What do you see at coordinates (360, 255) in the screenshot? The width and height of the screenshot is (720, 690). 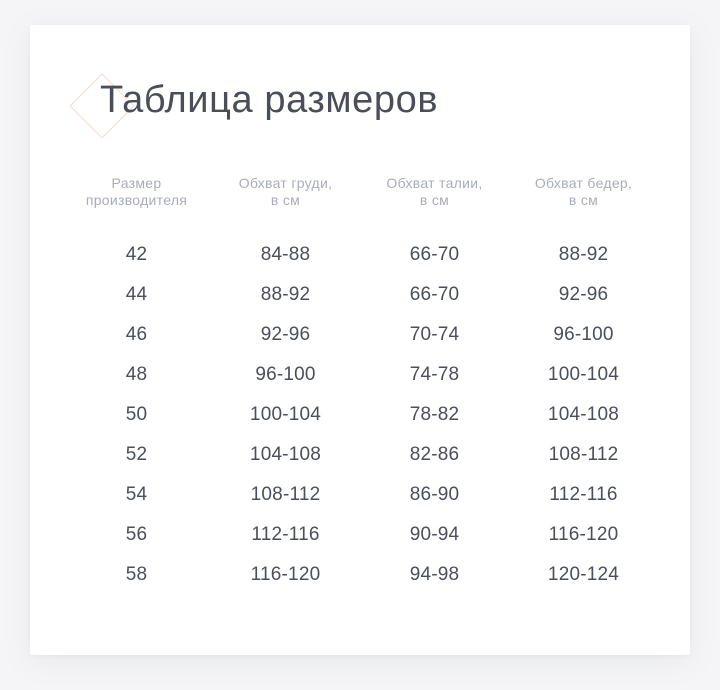 I see `table-row: 42 84-88 66-70 88-92` at bounding box center [360, 255].